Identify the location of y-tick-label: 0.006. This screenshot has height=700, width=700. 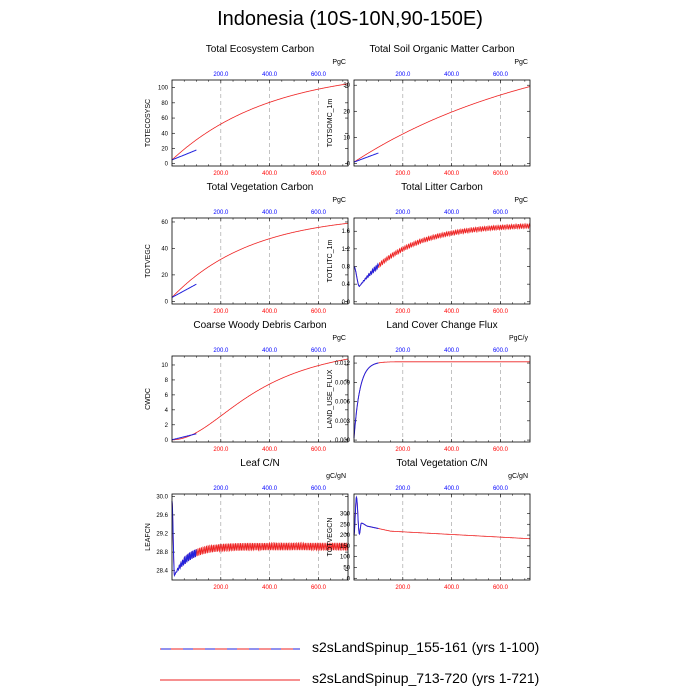
(343, 403).